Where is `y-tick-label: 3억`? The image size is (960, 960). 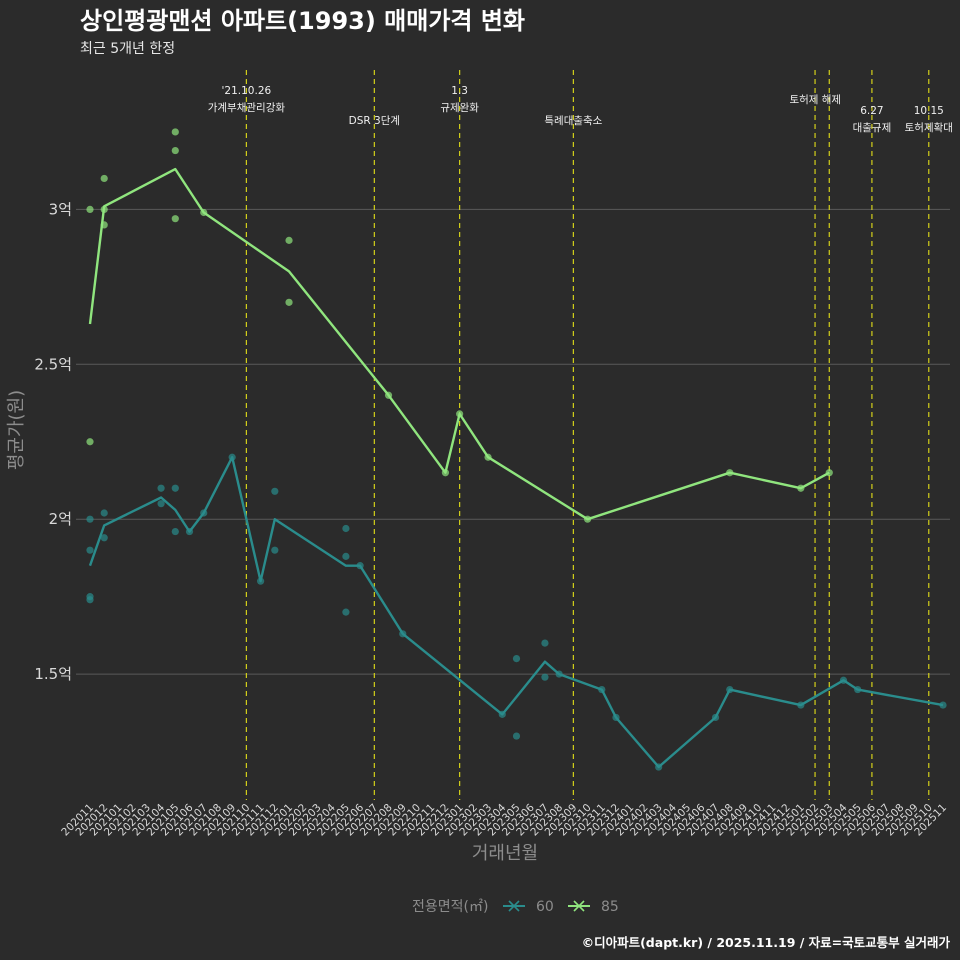 y-tick-label: 3억 is located at coordinates (60, 209).